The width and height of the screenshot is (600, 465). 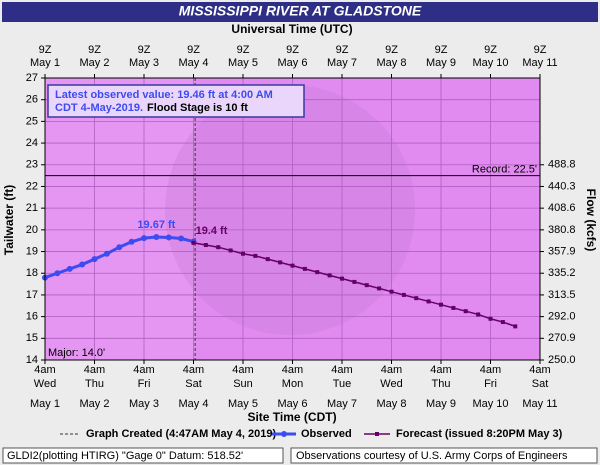 I want to click on top-tick-label: May 11, so click(x=539, y=63).